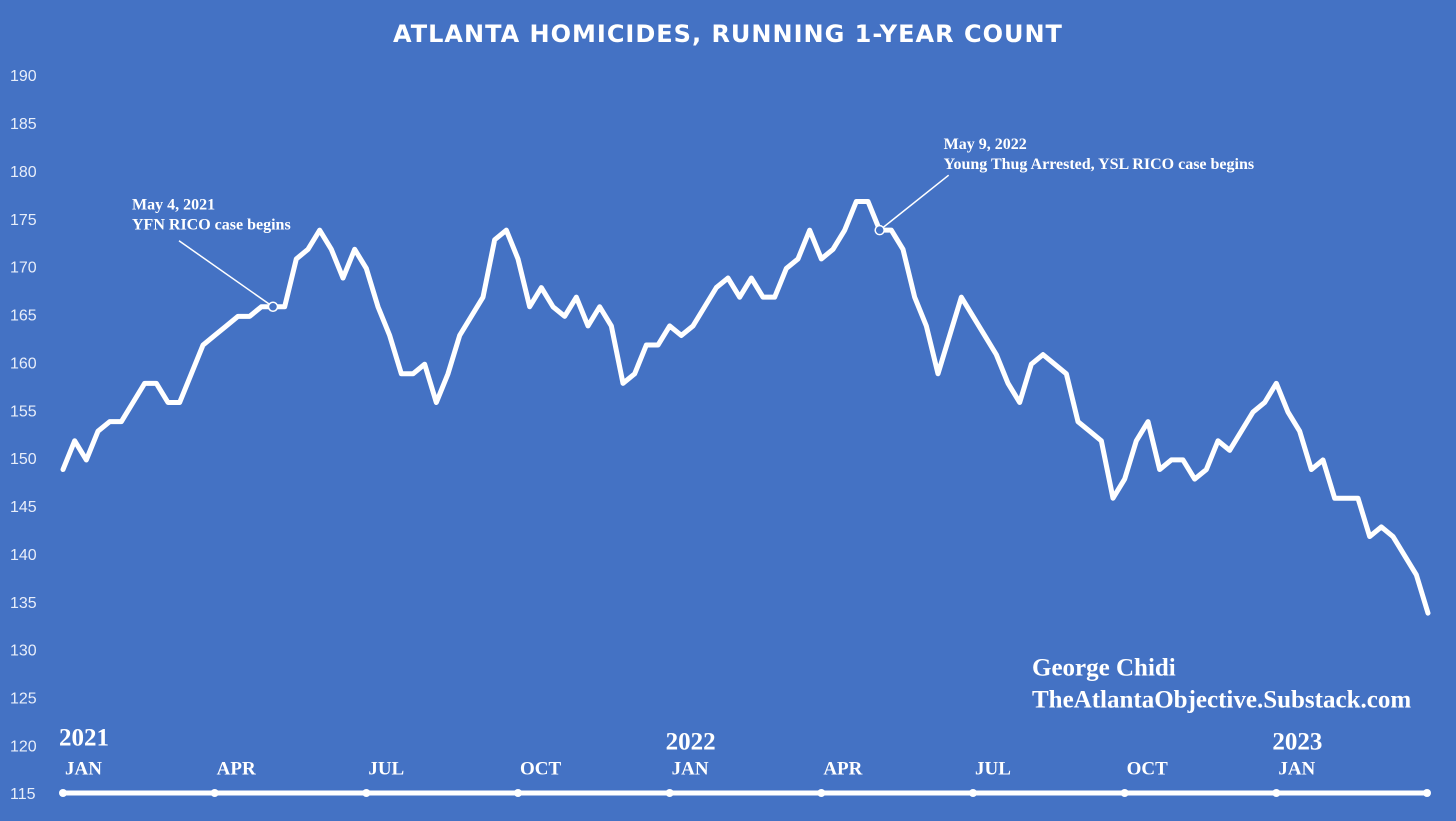  I want to click on annotation-text: May 9, 2022, so click(985, 144).